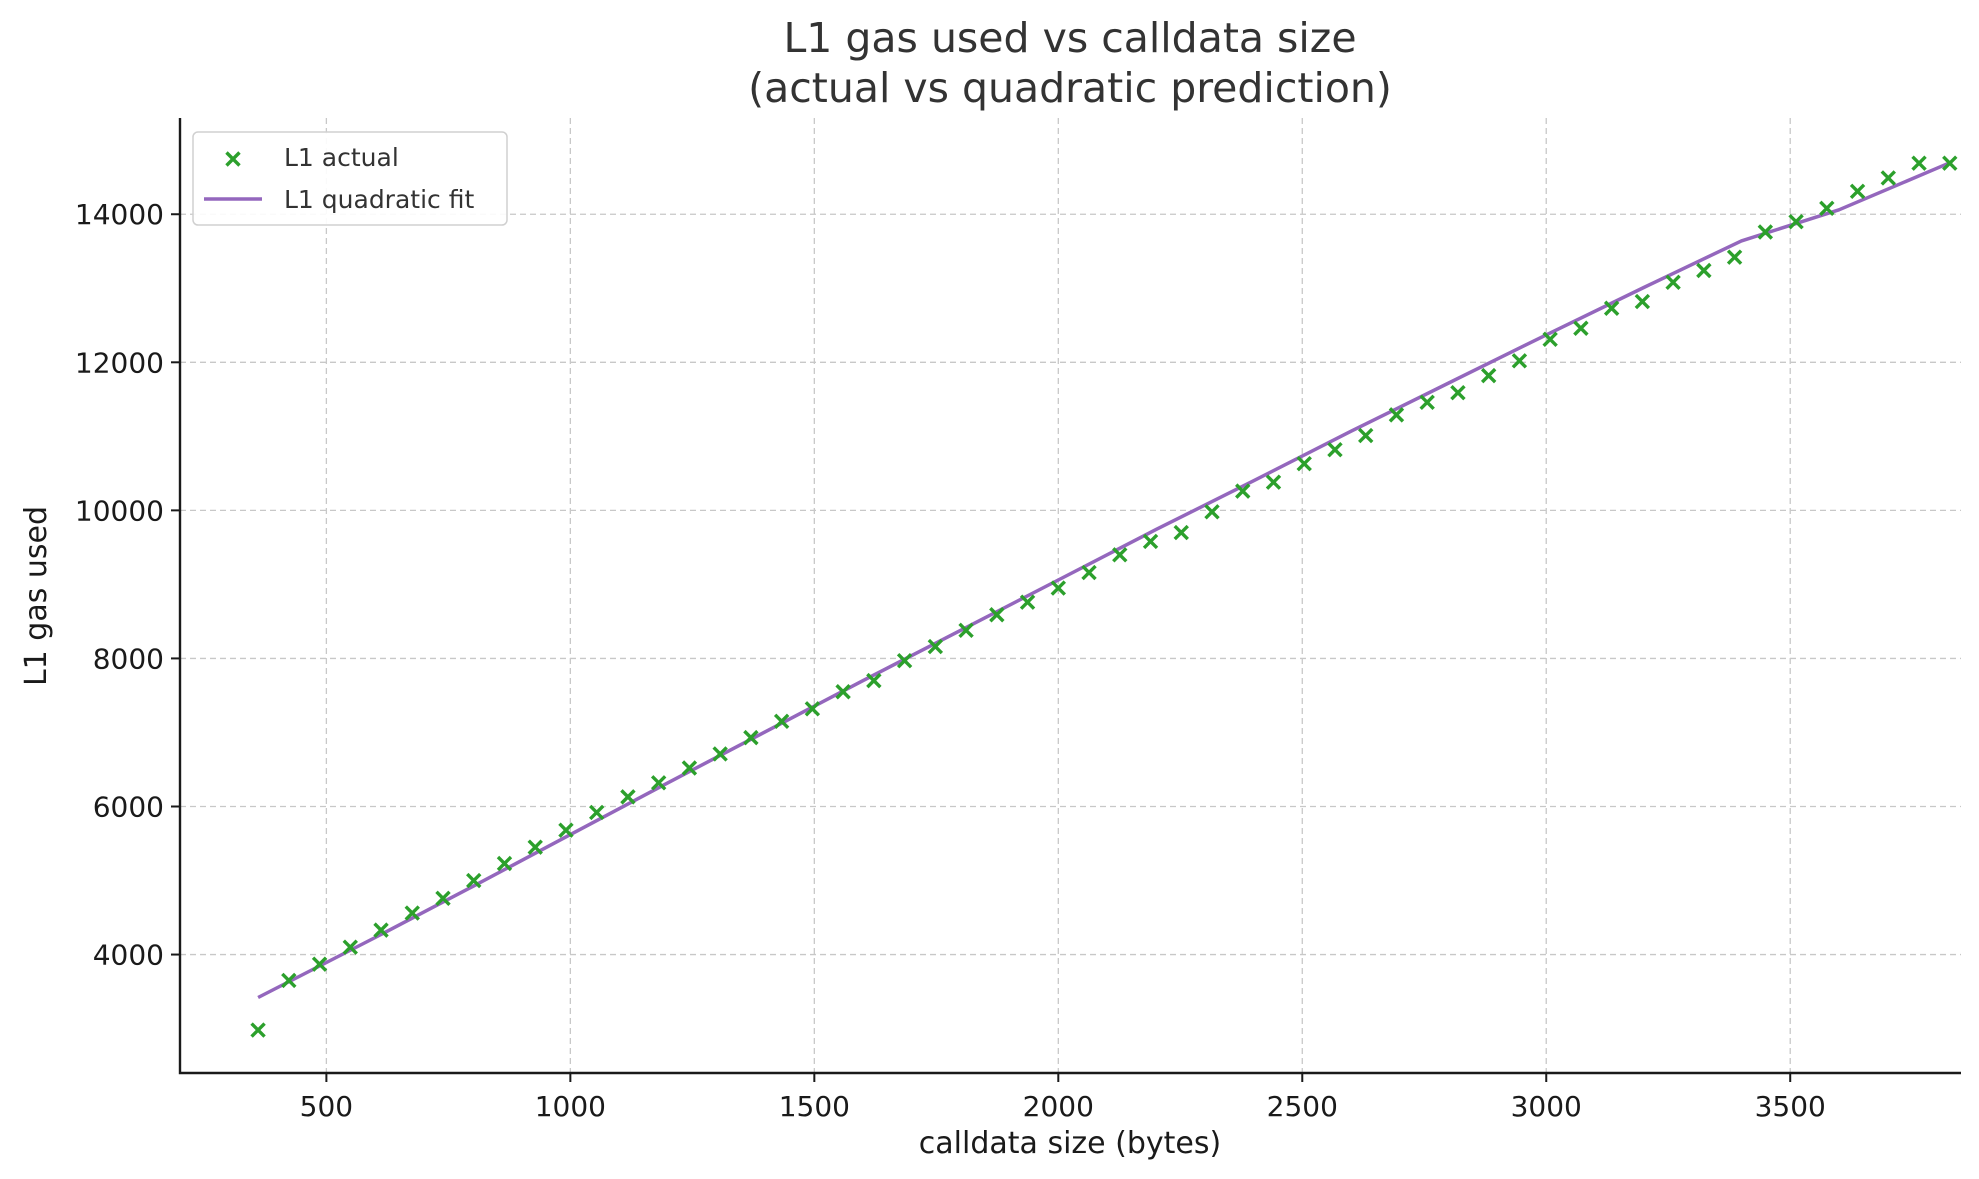 The width and height of the screenshot is (1979, 1179). What do you see at coordinates (128, 806) in the screenshot?
I see `y-tick-label: 6000` at bounding box center [128, 806].